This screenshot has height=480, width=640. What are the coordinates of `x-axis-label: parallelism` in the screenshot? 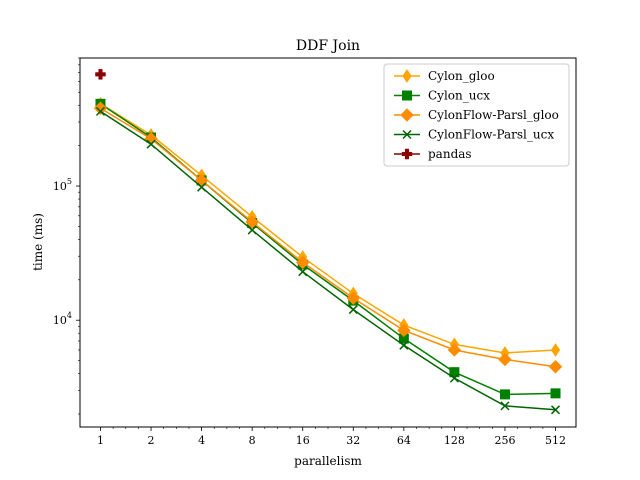 It's located at (328, 461).